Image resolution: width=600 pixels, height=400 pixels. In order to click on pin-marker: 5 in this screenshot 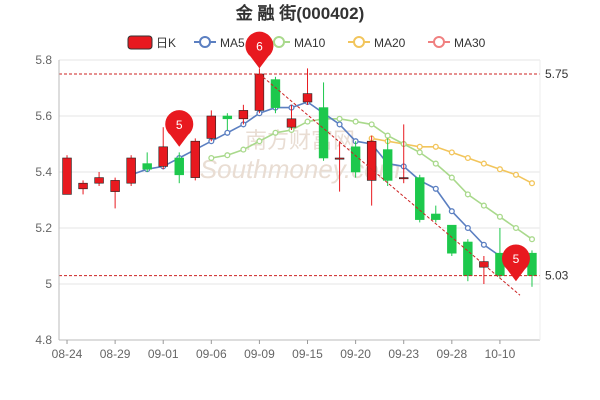, I will do `click(515, 263)`.